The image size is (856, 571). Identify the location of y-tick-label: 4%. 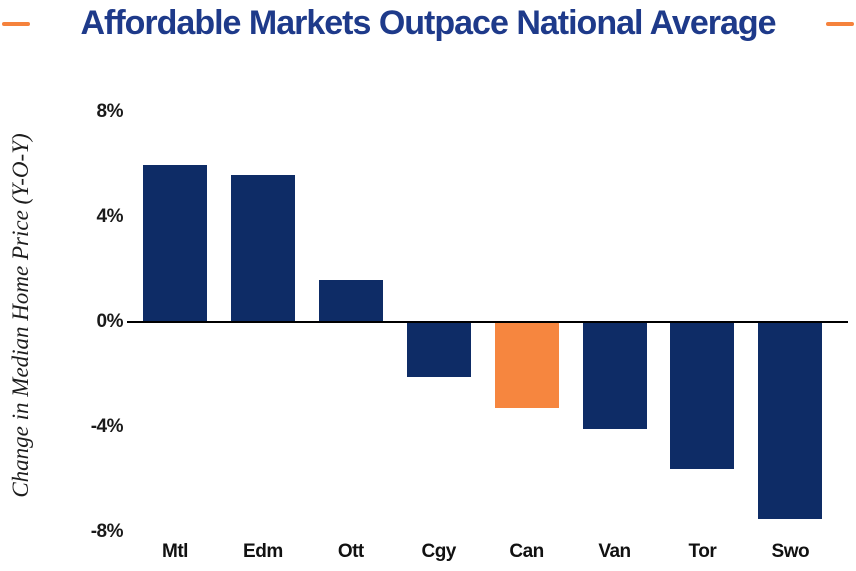
(110, 217).